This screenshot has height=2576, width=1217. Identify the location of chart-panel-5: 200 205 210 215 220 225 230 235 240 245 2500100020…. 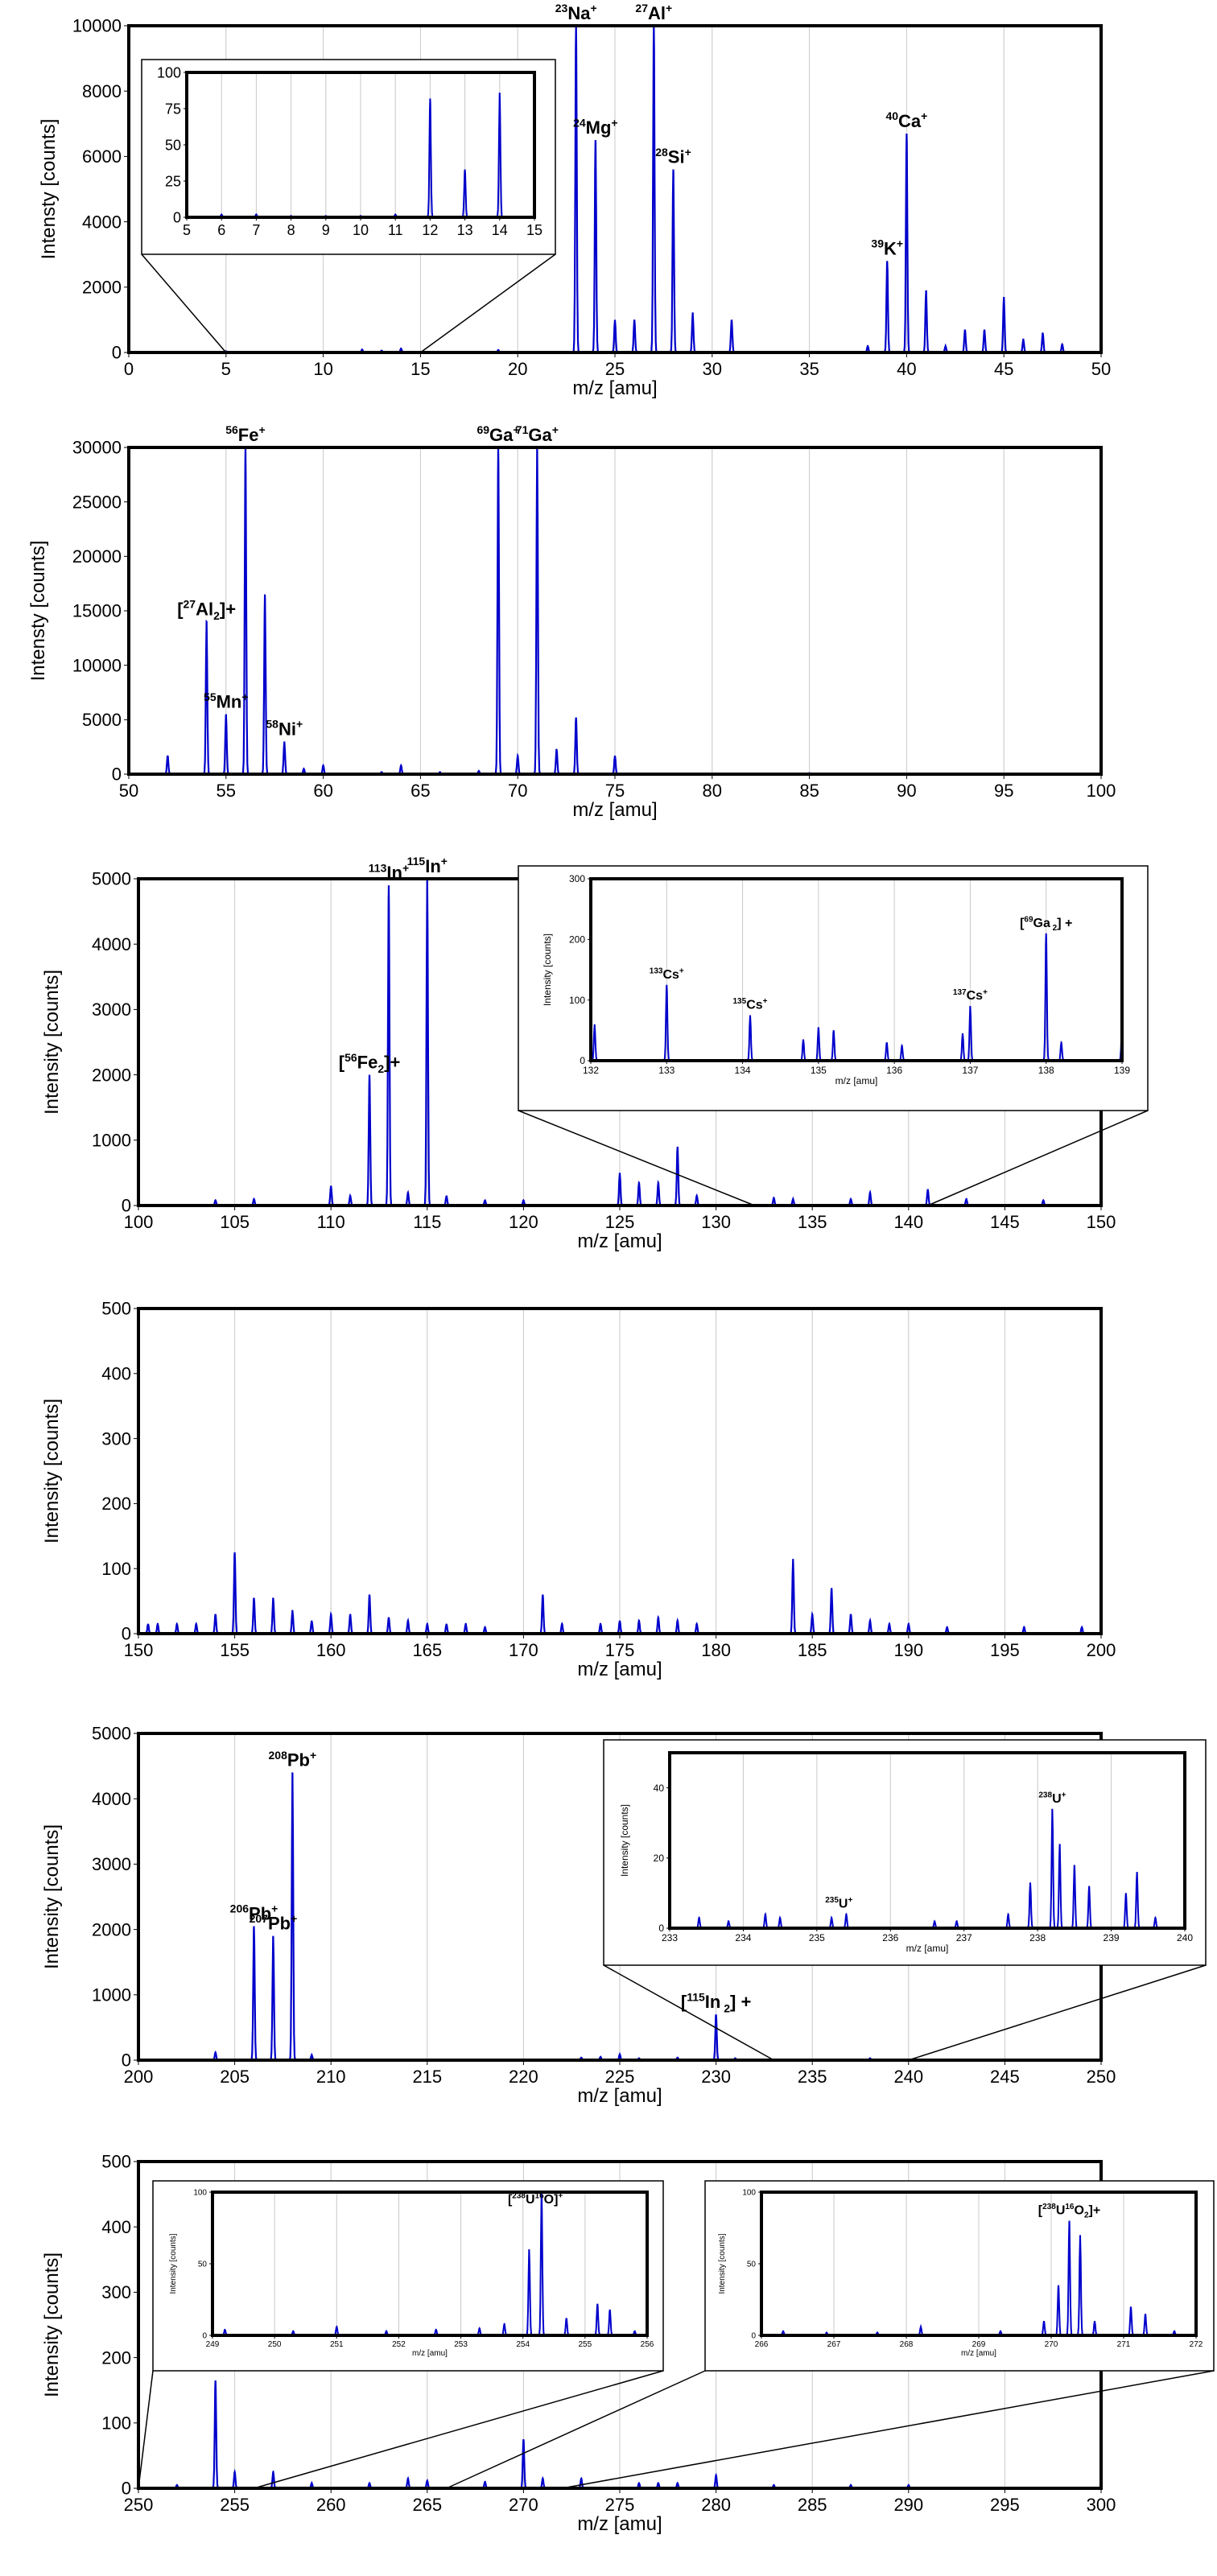
(624, 1915).